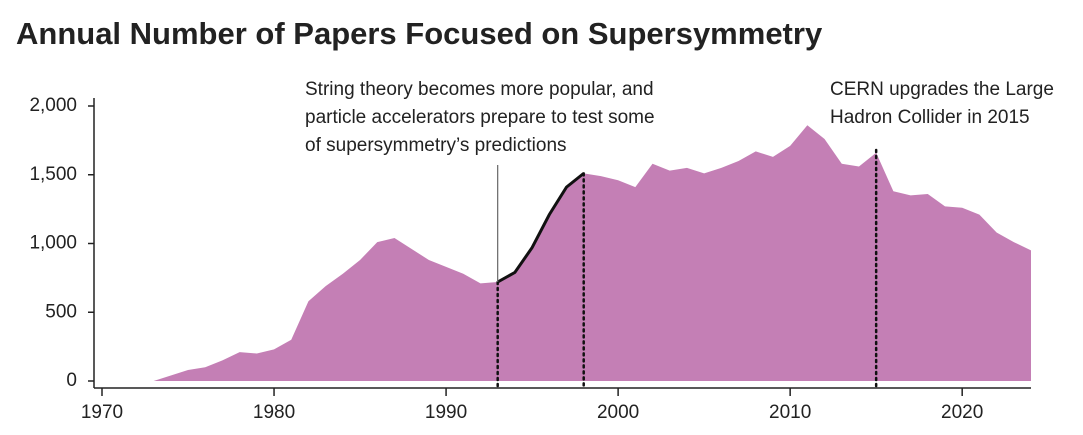 Image resolution: width=1083 pixels, height=435 pixels. What do you see at coordinates (446, 412) in the screenshot?
I see `x-tick-label: 1990` at bounding box center [446, 412].